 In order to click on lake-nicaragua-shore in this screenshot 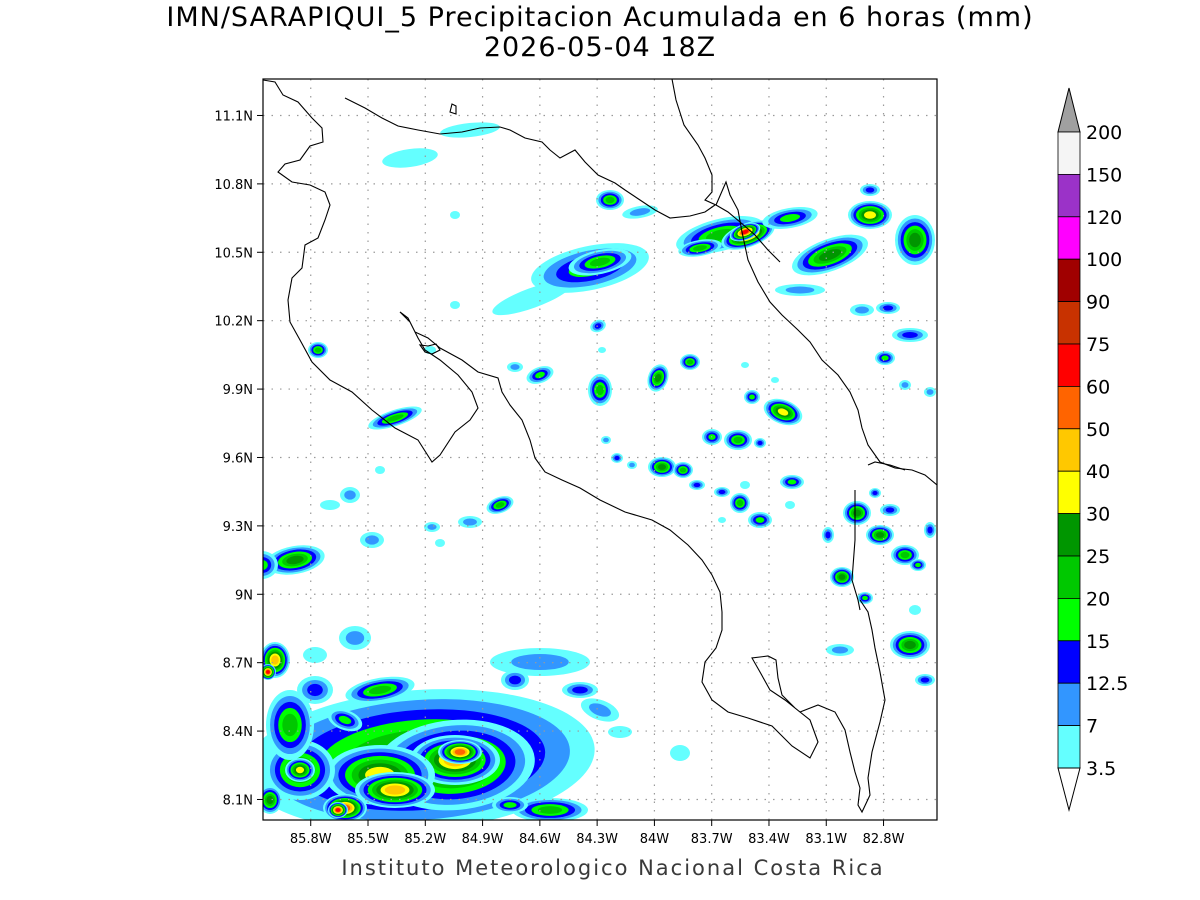, I will do `click(530, 158)`.